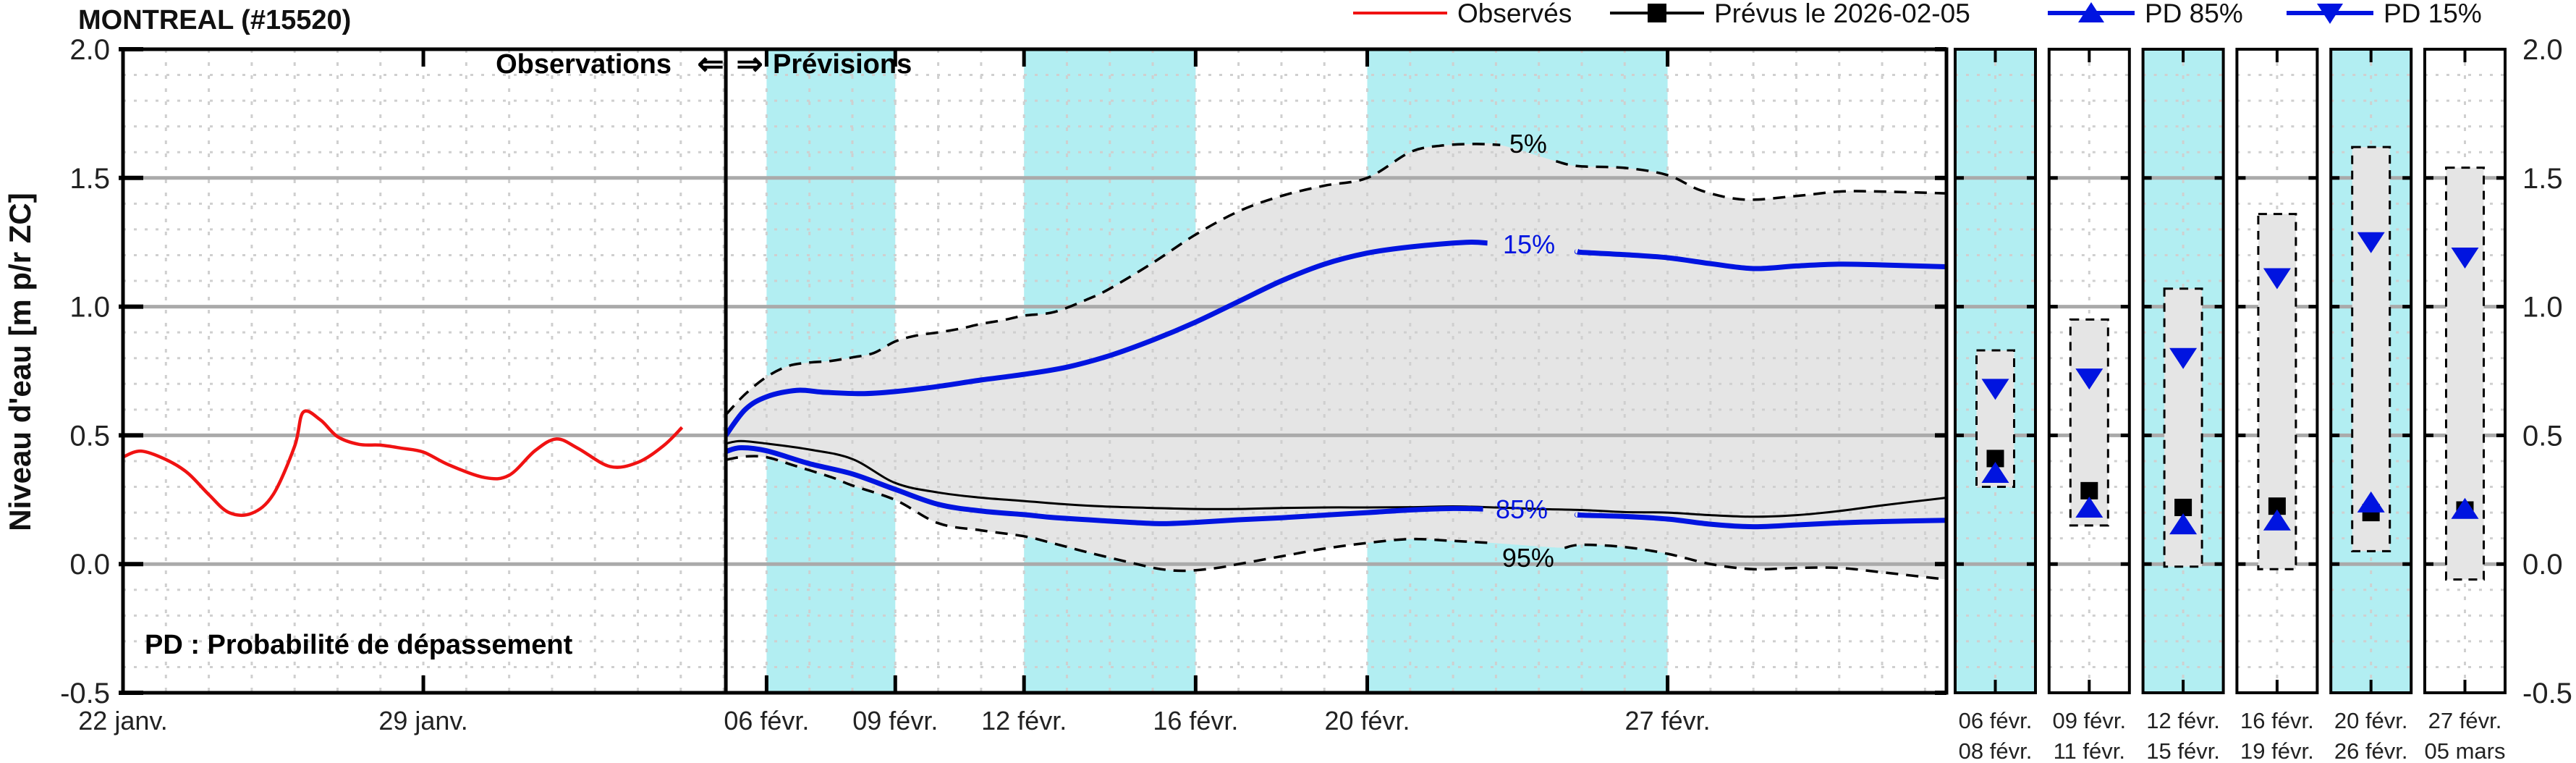 This screenshot has width=2576, height=763. Describe the element at coordinates (1522, 509) in the screenshot. I see `percent-label-85: 85%` at that location.